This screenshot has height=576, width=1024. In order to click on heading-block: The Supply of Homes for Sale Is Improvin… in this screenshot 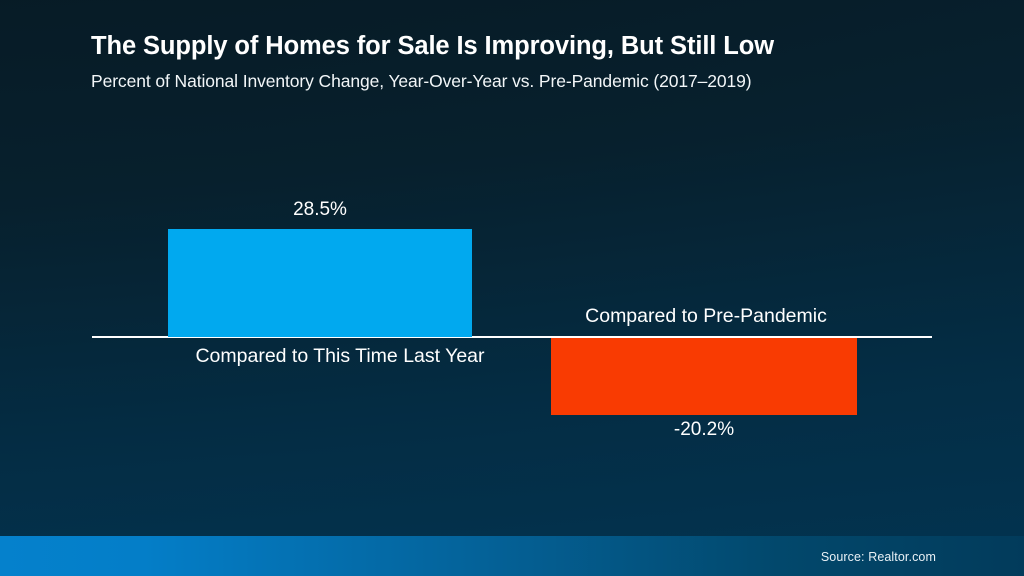, I will do `click(531, 62)`.